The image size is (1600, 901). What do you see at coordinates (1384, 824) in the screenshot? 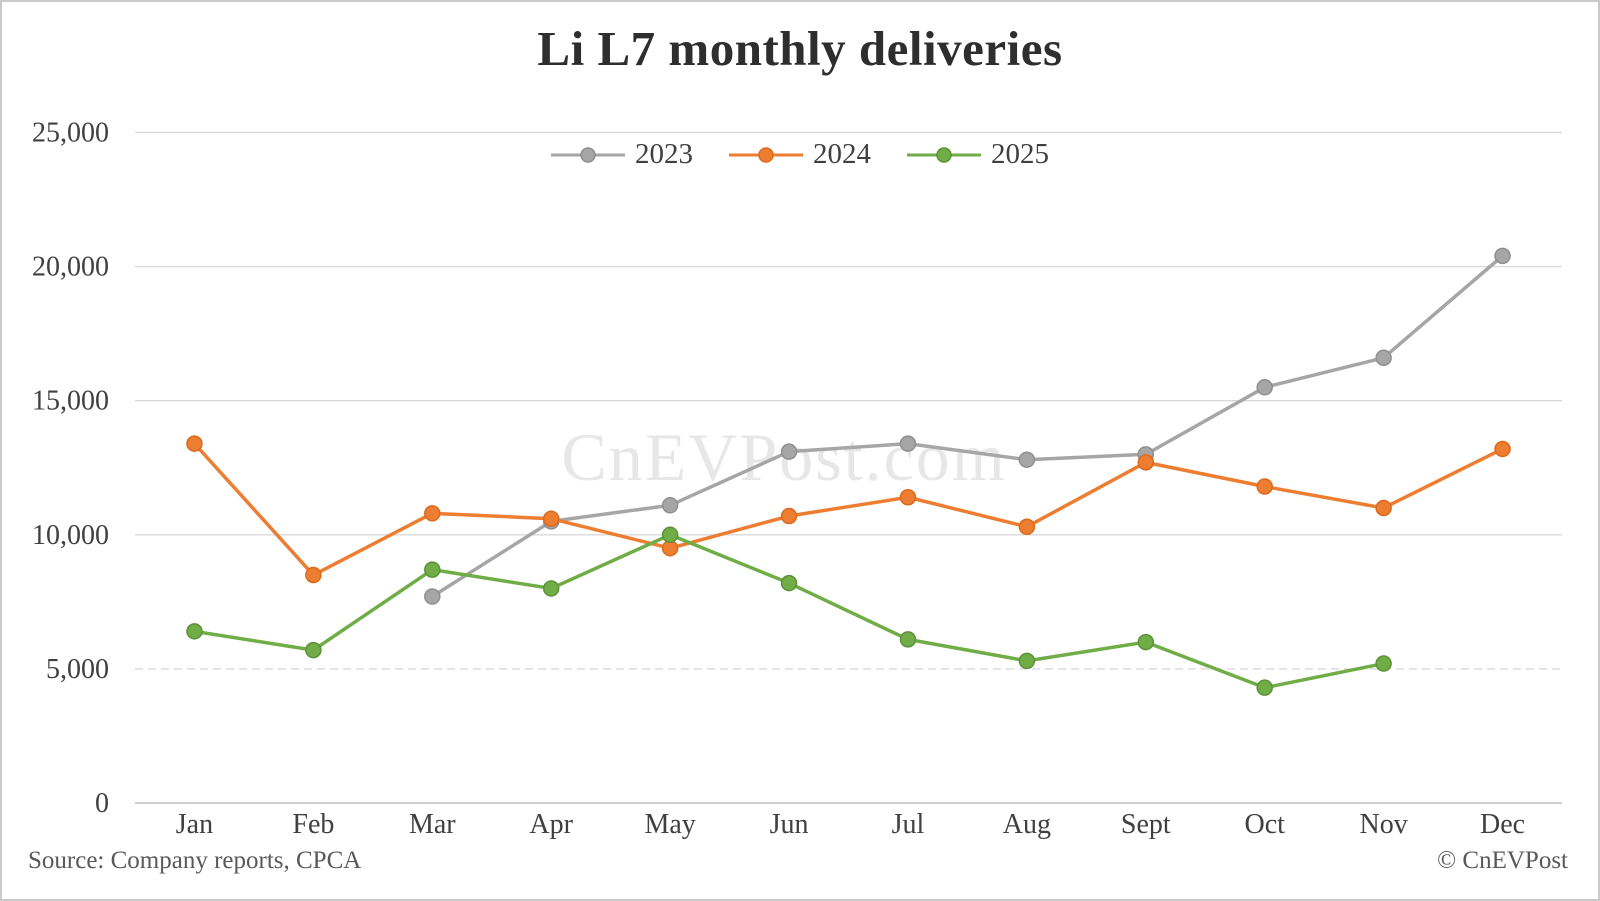
I see `x-tick-label-nov: Nov` at bounding box center [1384, 824].